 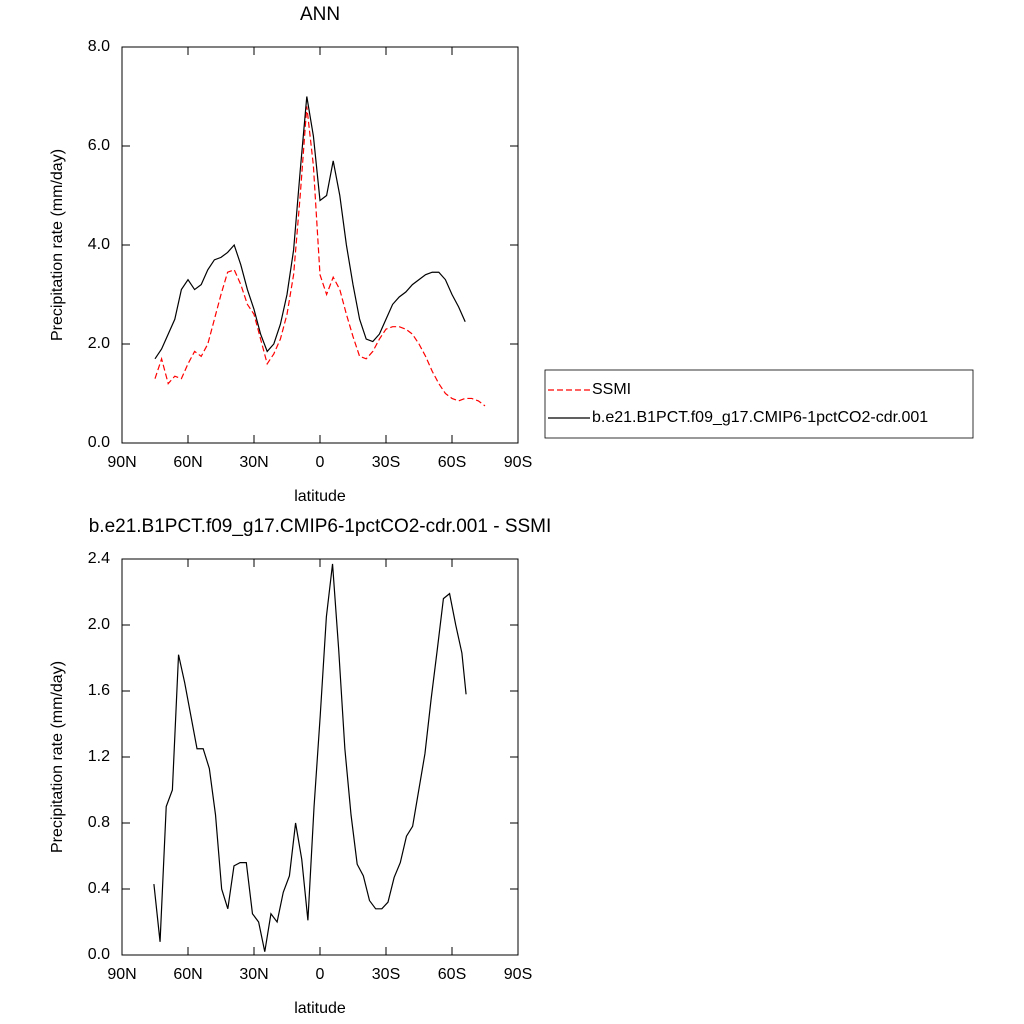 I want to click on y-tick-label: 4.0, so click(x=99, y=244).